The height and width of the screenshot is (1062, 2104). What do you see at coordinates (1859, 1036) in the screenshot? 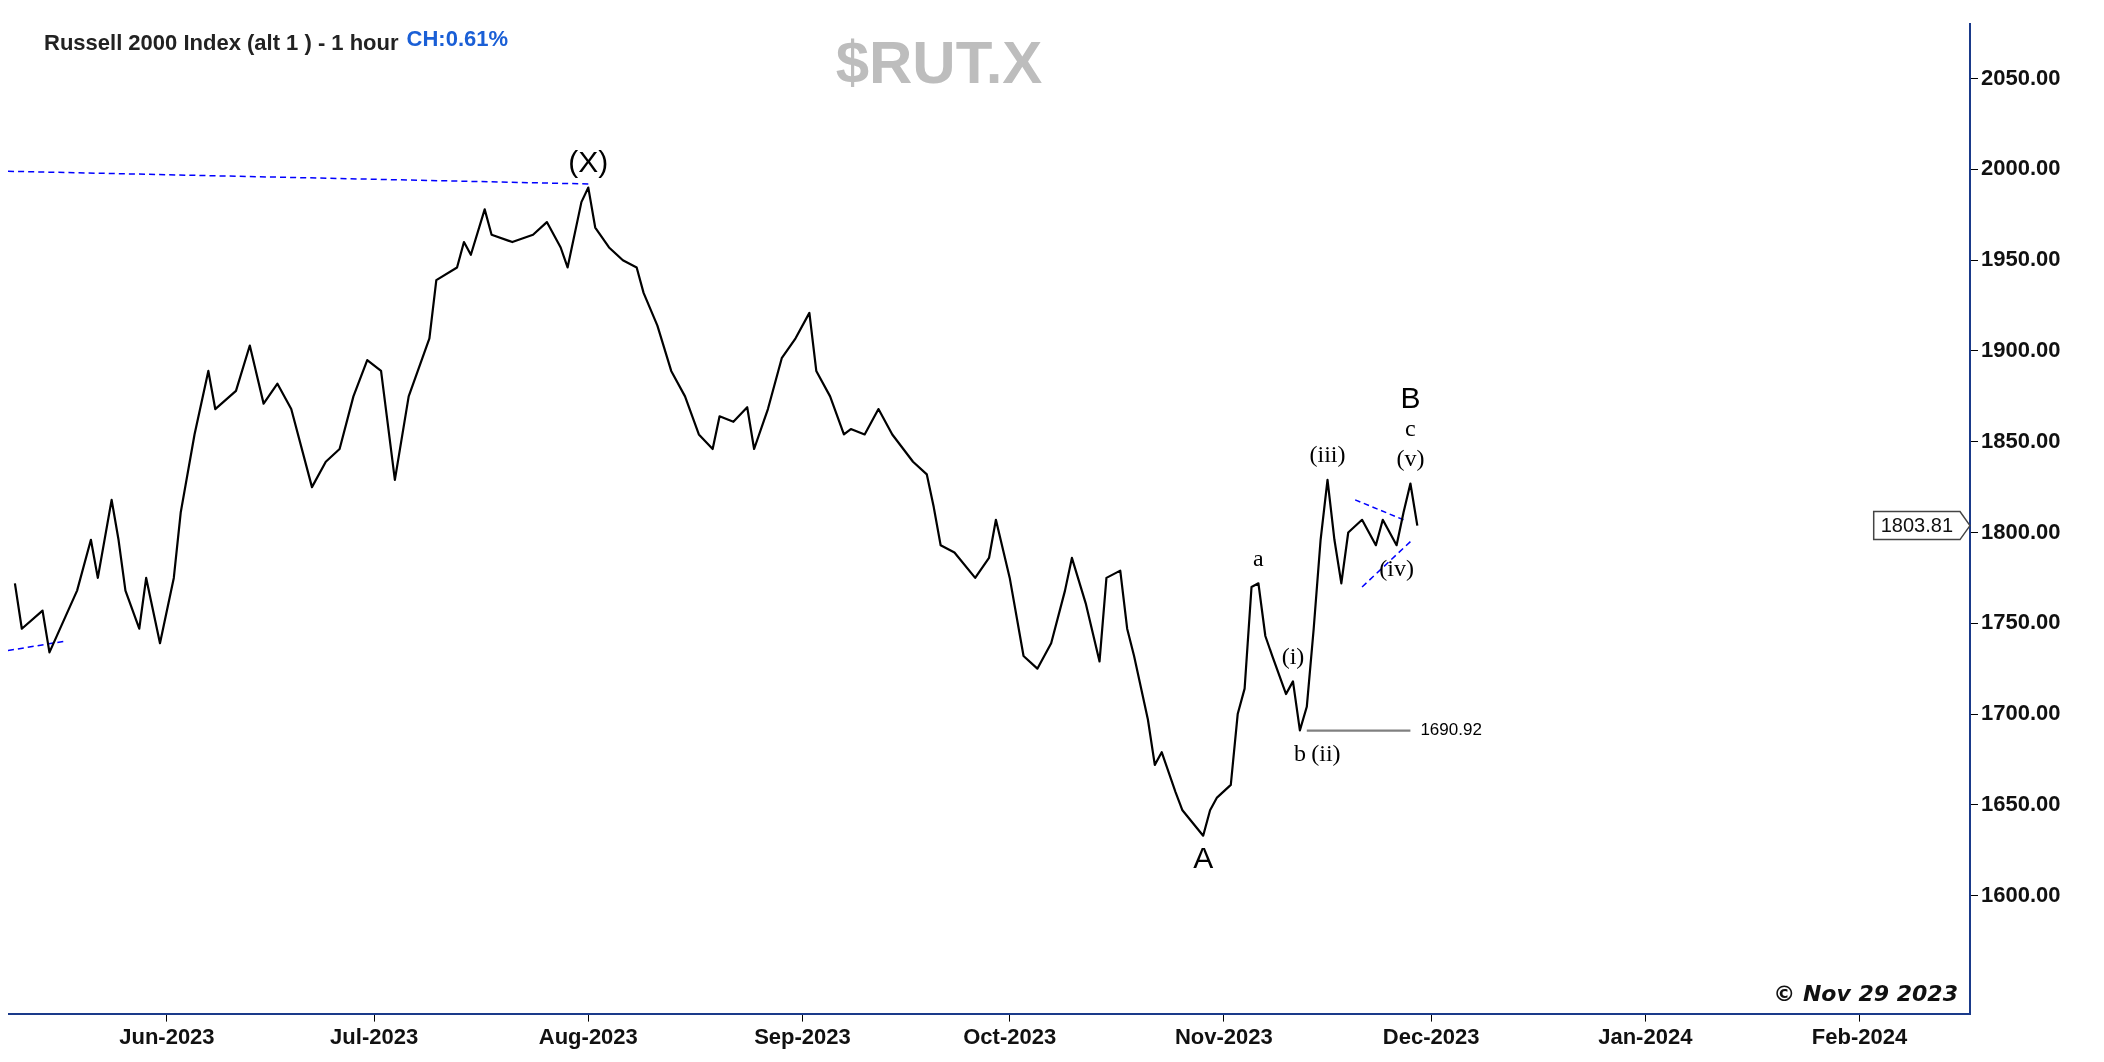
I see `x-tick-label: Feb-2024` at bounding box center [1859, 1036].